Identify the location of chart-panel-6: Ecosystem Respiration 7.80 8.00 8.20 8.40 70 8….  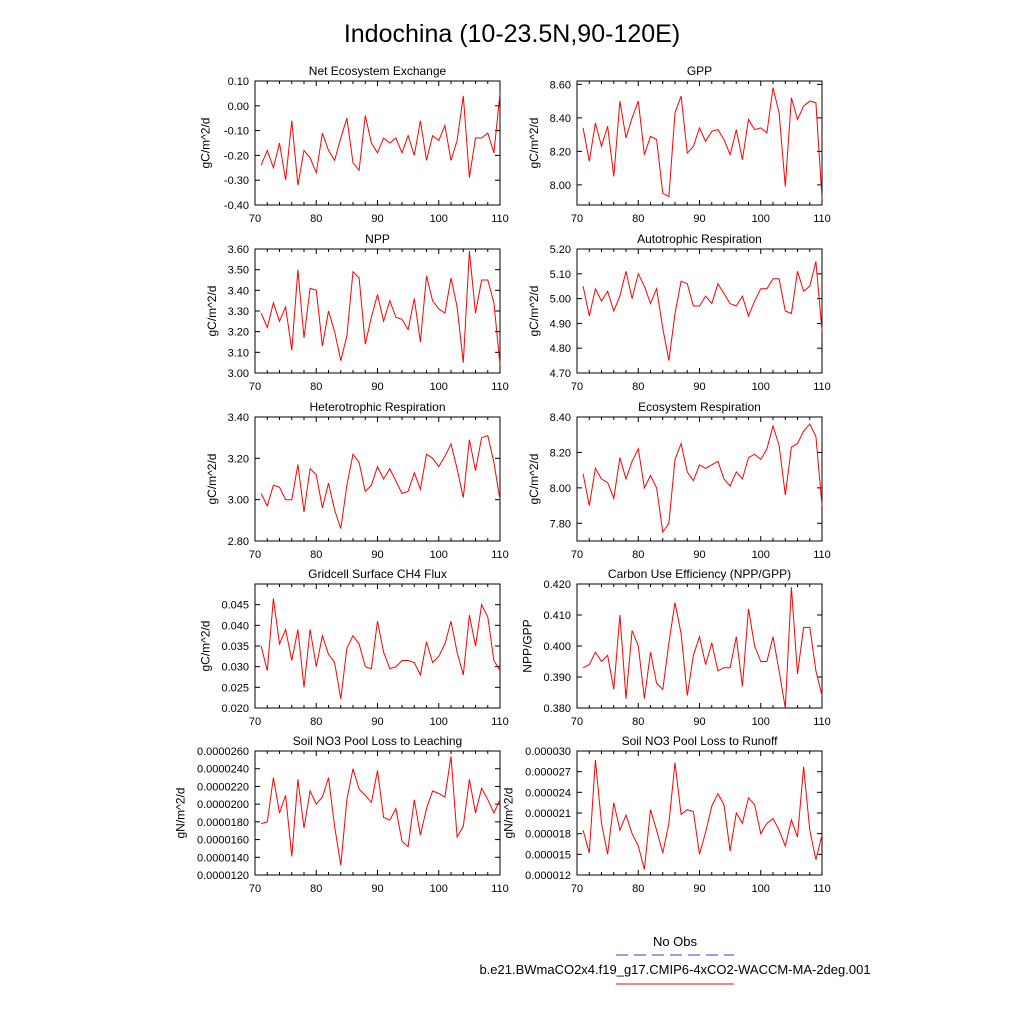
(679, 480).